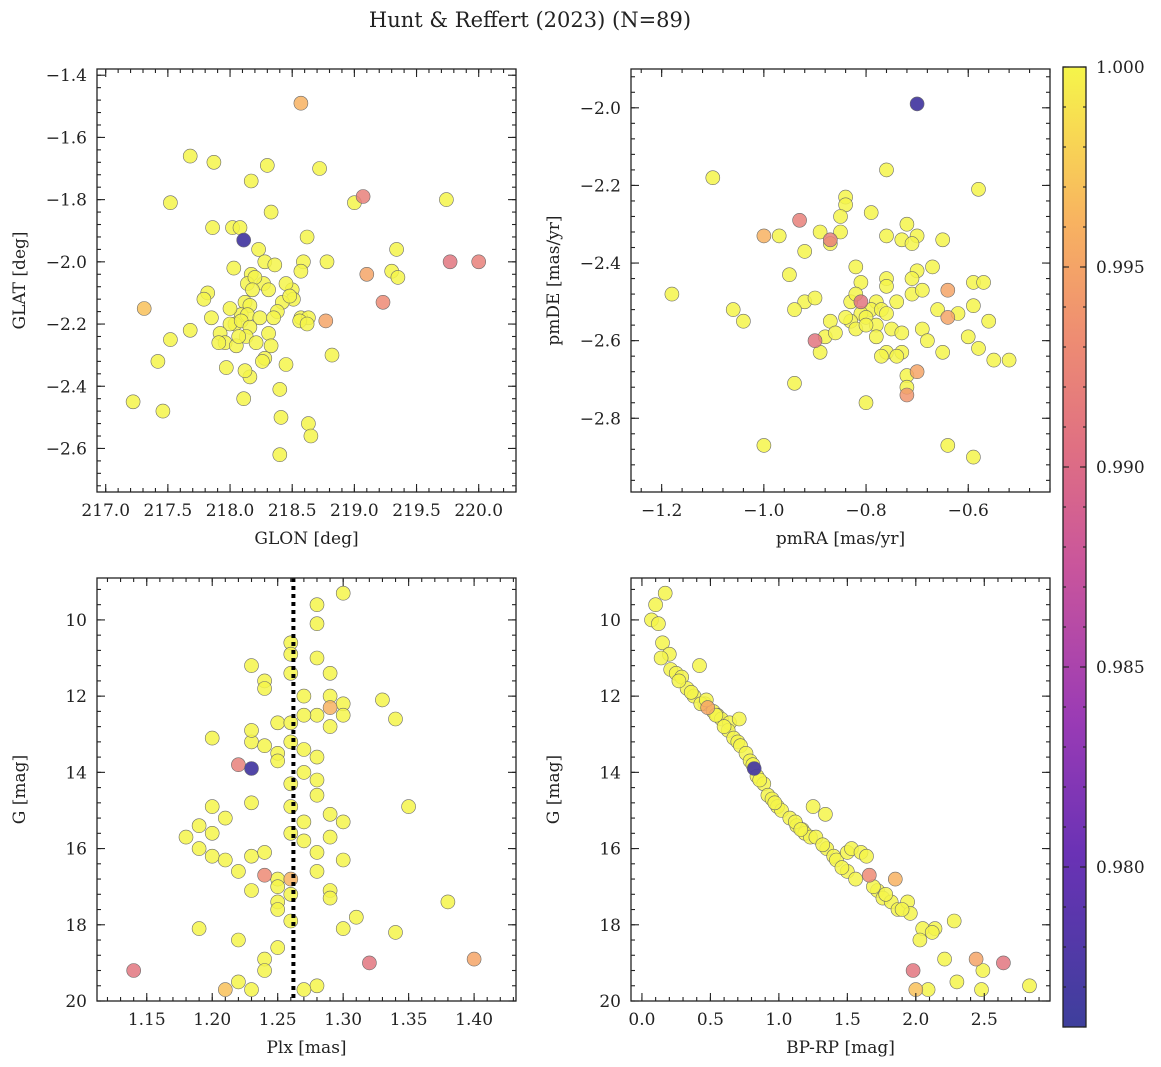 Image resolution: width=1161 pixels, height=1067 pixels. What do you see at coordinates (212, 1020) in the screenshot?
I see `x-tick-label: 1.20` at bounding box center [212, 1020].